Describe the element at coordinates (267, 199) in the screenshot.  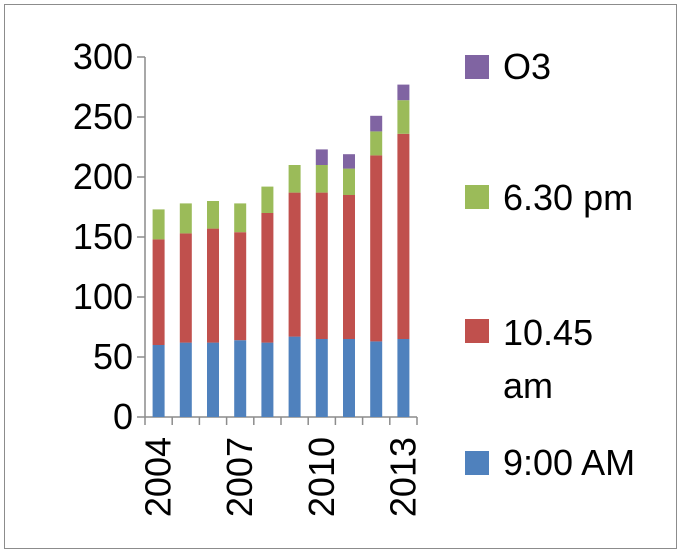
I see `bar-6-30-pm-2008` at that location.